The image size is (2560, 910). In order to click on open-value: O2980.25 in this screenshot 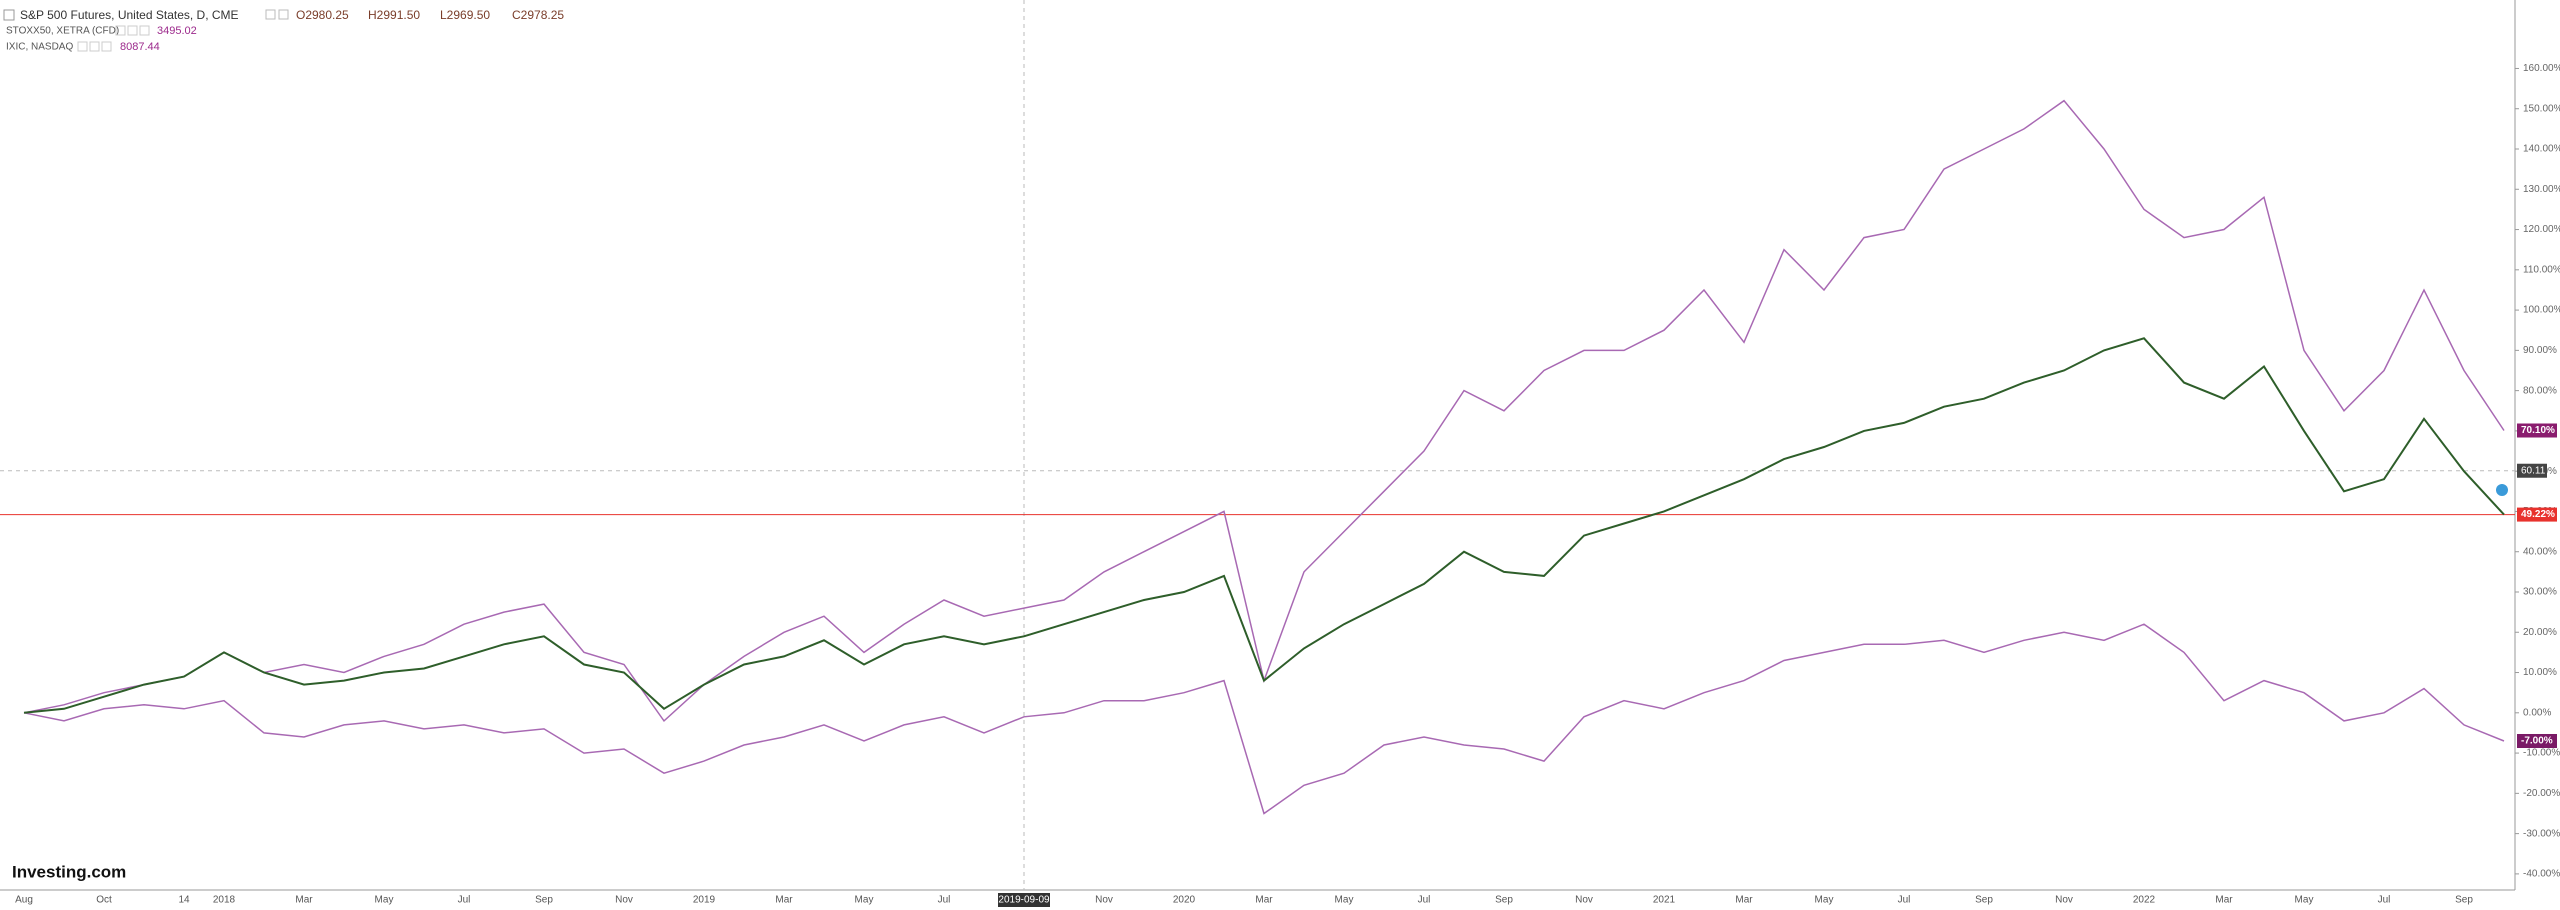, I will do `click(322, 15)`.